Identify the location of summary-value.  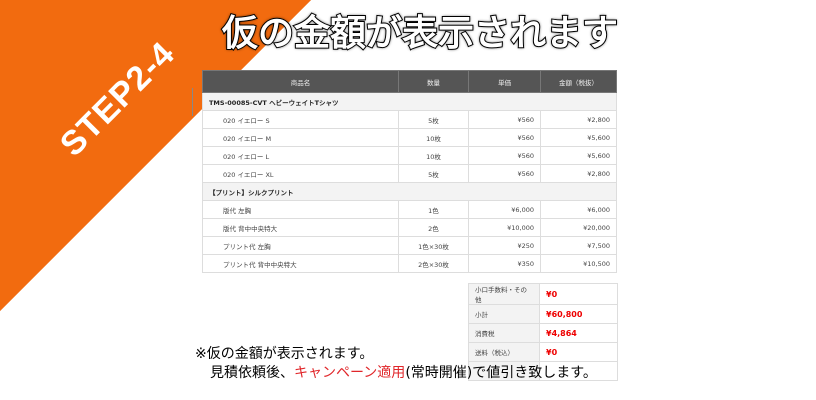
(578, 371).